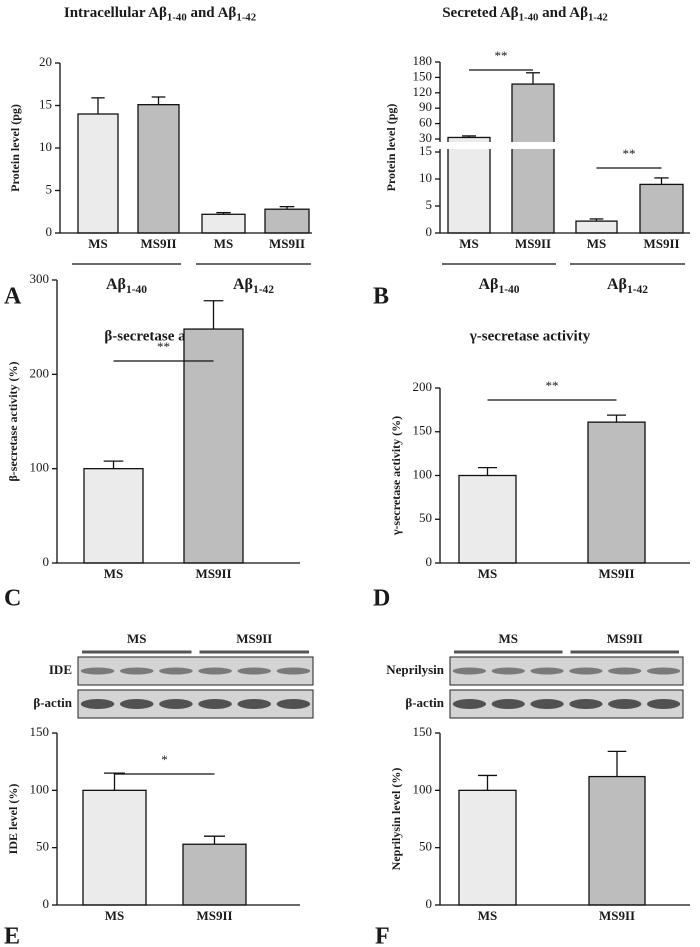  I want to click on significance-label: **, so click(552, 385).